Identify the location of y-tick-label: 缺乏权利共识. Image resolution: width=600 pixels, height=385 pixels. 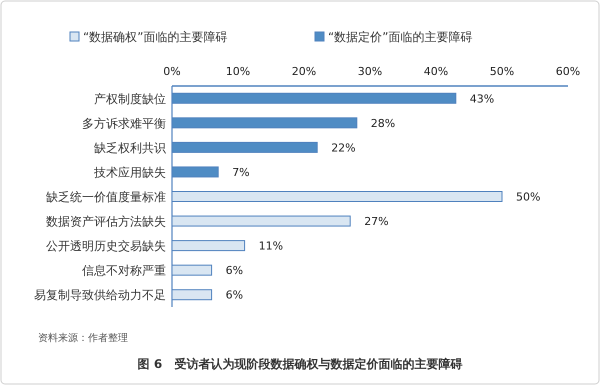
(130, 147).